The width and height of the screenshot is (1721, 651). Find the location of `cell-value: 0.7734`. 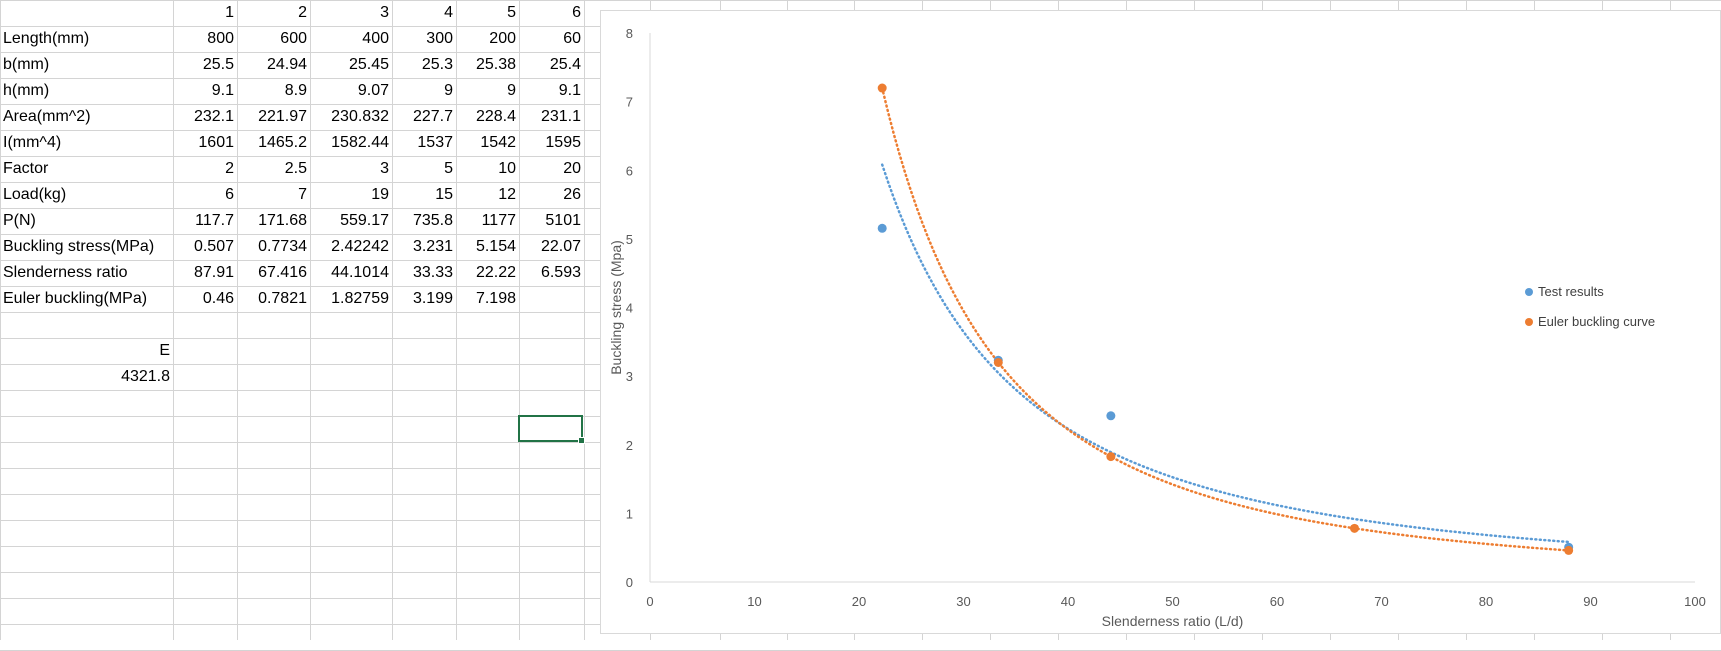

cell-value: 0.7734 is located at coordinates (282, 246).